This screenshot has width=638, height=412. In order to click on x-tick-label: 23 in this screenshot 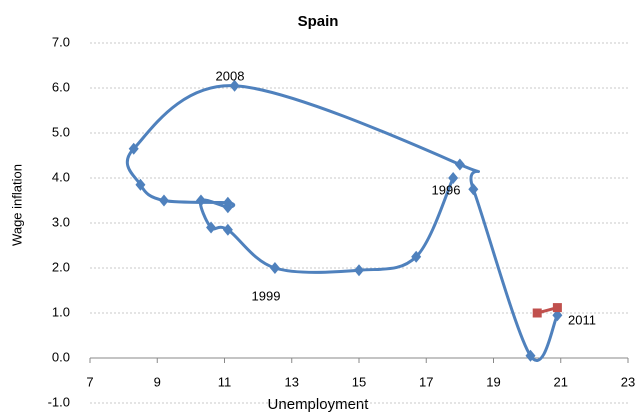, I will do `click(628, 381)`.